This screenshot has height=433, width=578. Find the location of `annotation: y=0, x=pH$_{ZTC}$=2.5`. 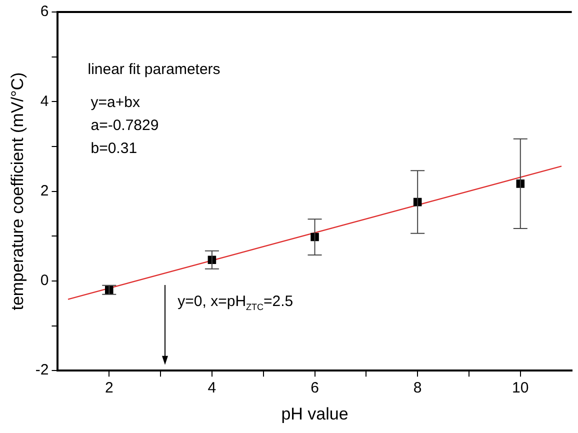

annotation: y=0, x=pH$_{ZTC}$=2.5 is located at coordinates (236, 302).